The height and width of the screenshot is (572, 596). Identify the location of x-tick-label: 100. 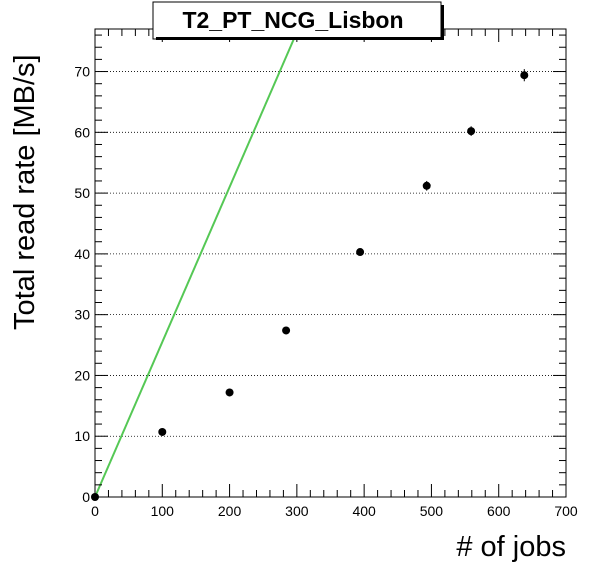
(163, 511).